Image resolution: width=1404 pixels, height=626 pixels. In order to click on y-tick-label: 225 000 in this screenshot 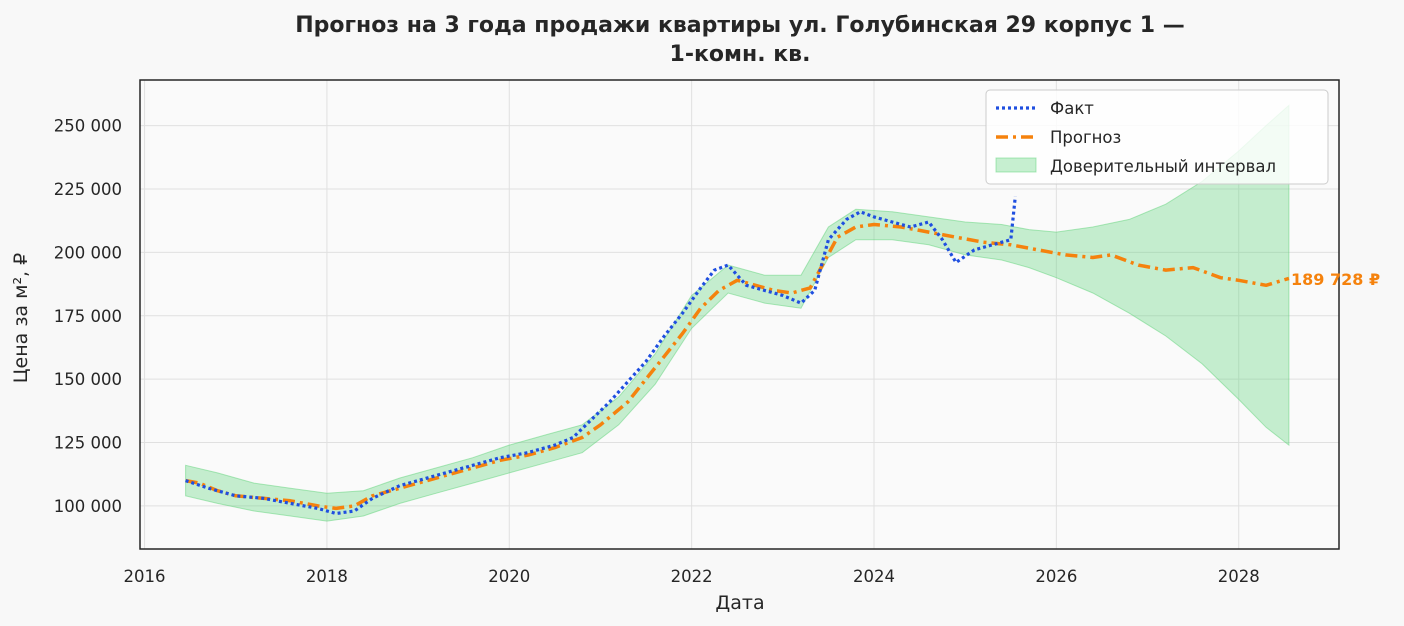, I will do `click(88, 189)`.